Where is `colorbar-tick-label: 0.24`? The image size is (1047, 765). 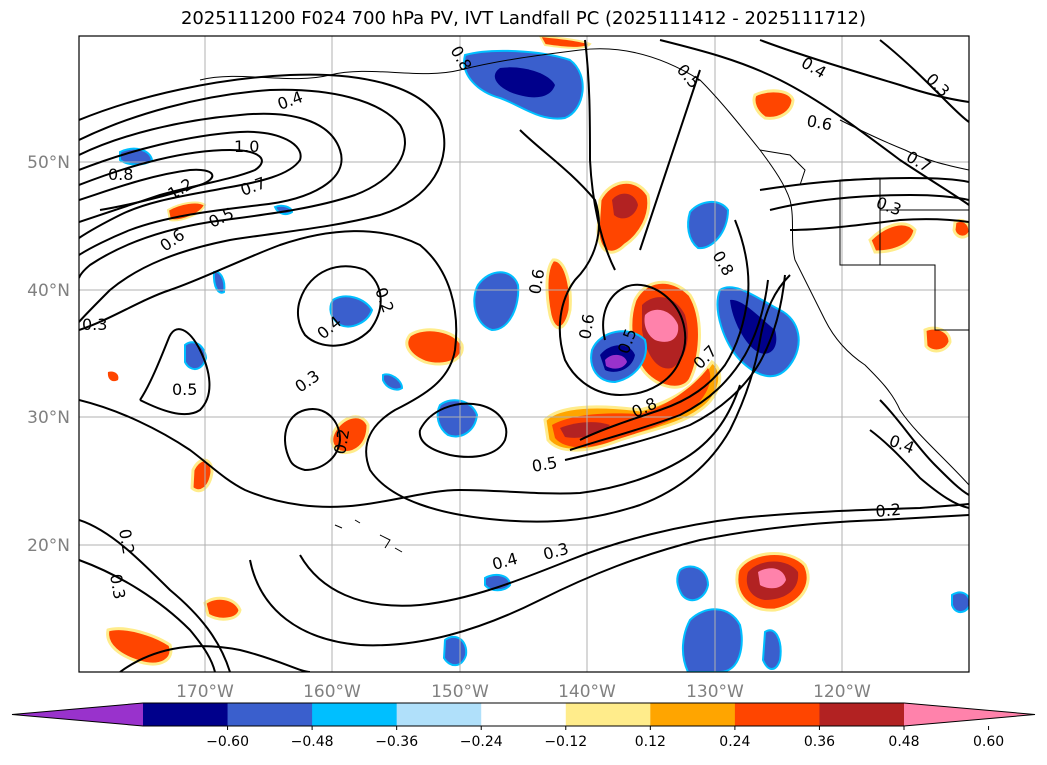
colorbar-tick-label: 0.24 is located at coordinates (734, 742).